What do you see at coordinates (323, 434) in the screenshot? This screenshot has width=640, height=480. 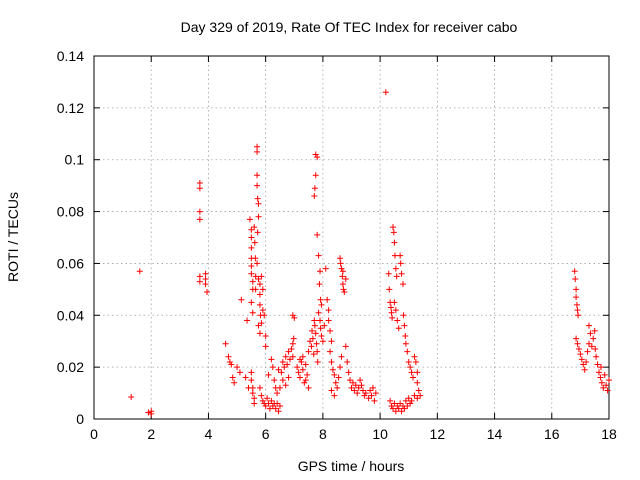 I see `x-tick-label: 8` at bounding box center [323, 434].